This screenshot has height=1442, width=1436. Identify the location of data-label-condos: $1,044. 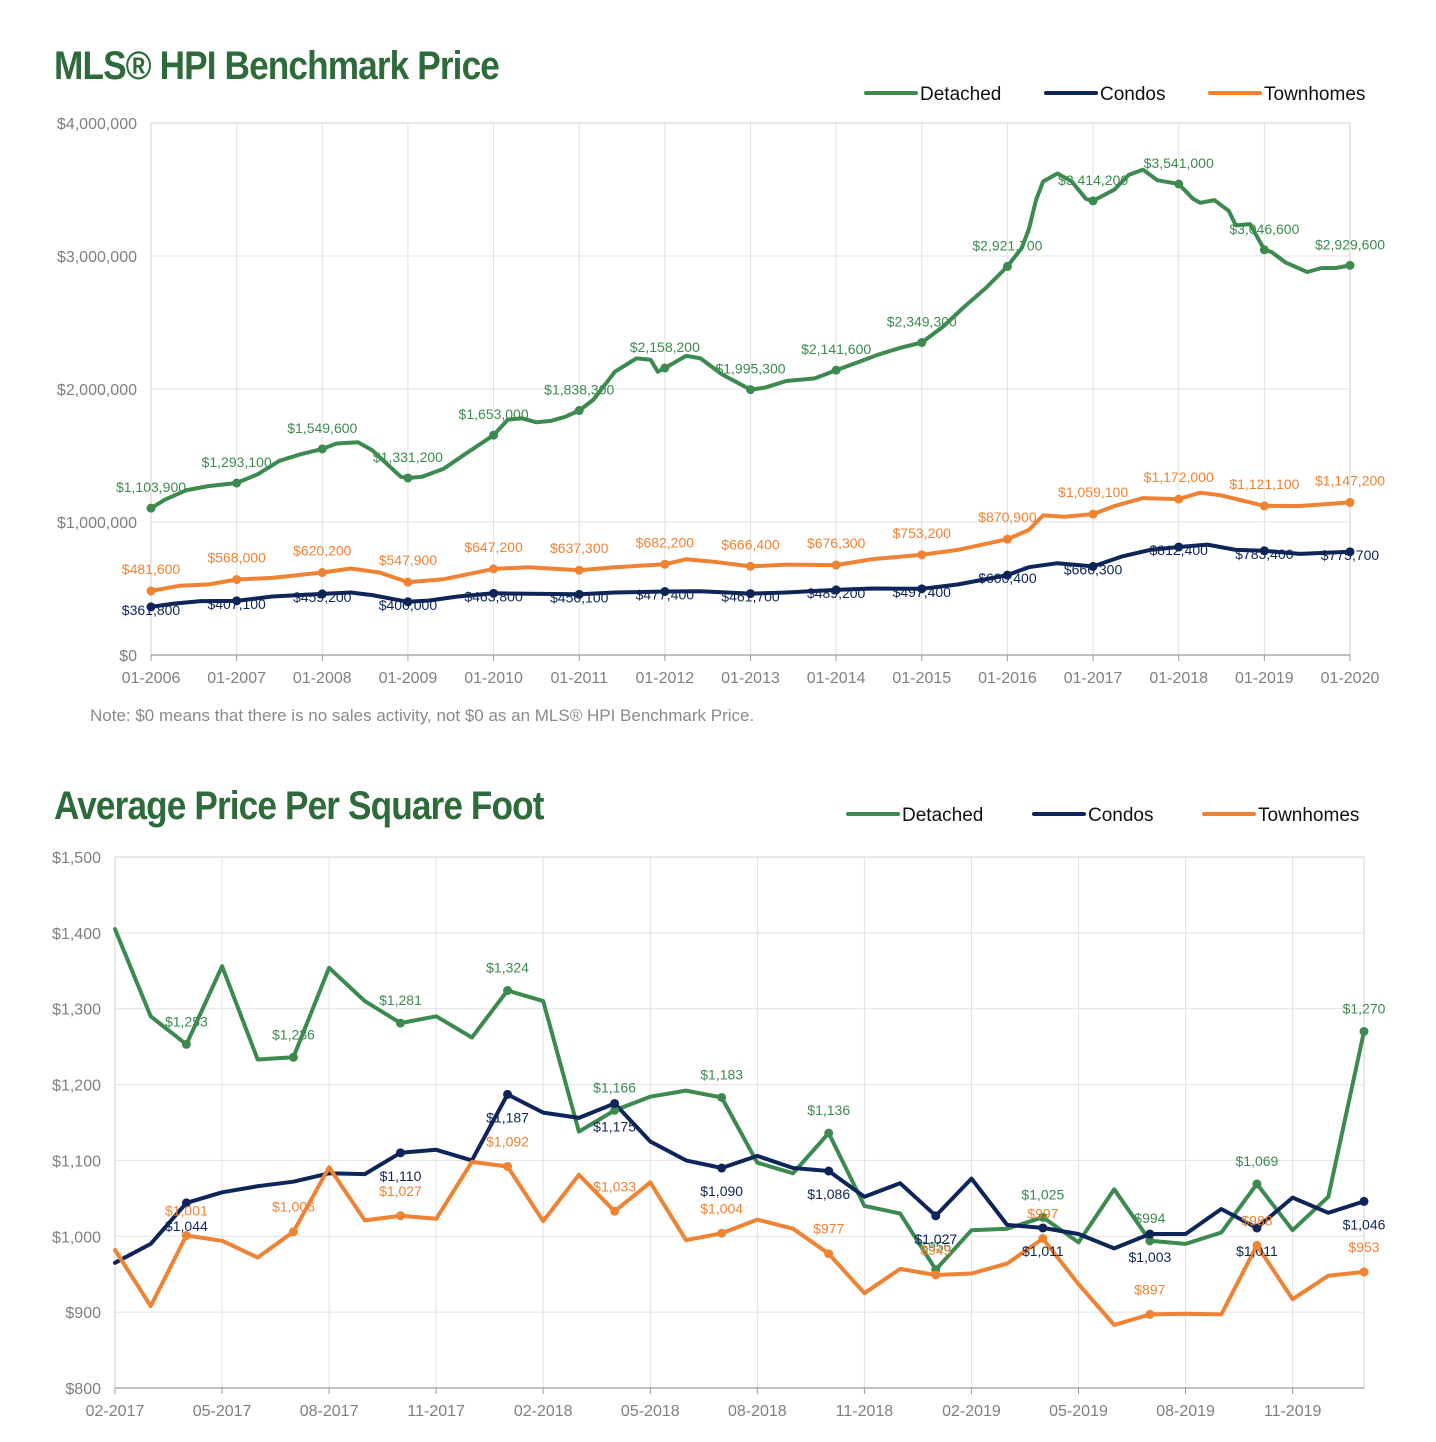
(186, 1226).